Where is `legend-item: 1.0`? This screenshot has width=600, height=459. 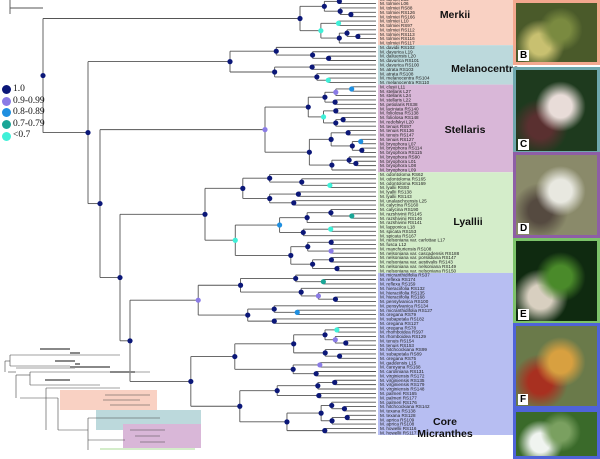
legend-item: 1.0 is located at coordinates (23, 90).